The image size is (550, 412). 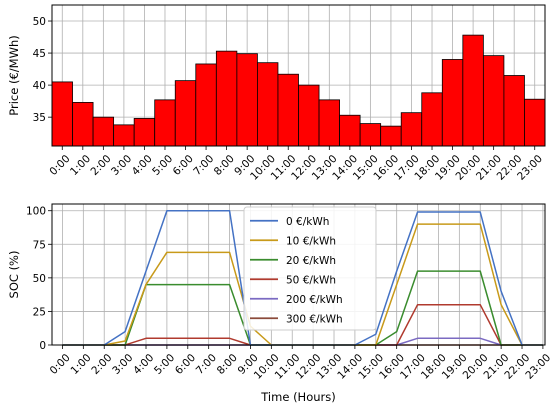 What do you see at coordinates (142, 165) in the screenshot?
I see `price-x-tick-label: 4:00` at bounding box center [142, 165].